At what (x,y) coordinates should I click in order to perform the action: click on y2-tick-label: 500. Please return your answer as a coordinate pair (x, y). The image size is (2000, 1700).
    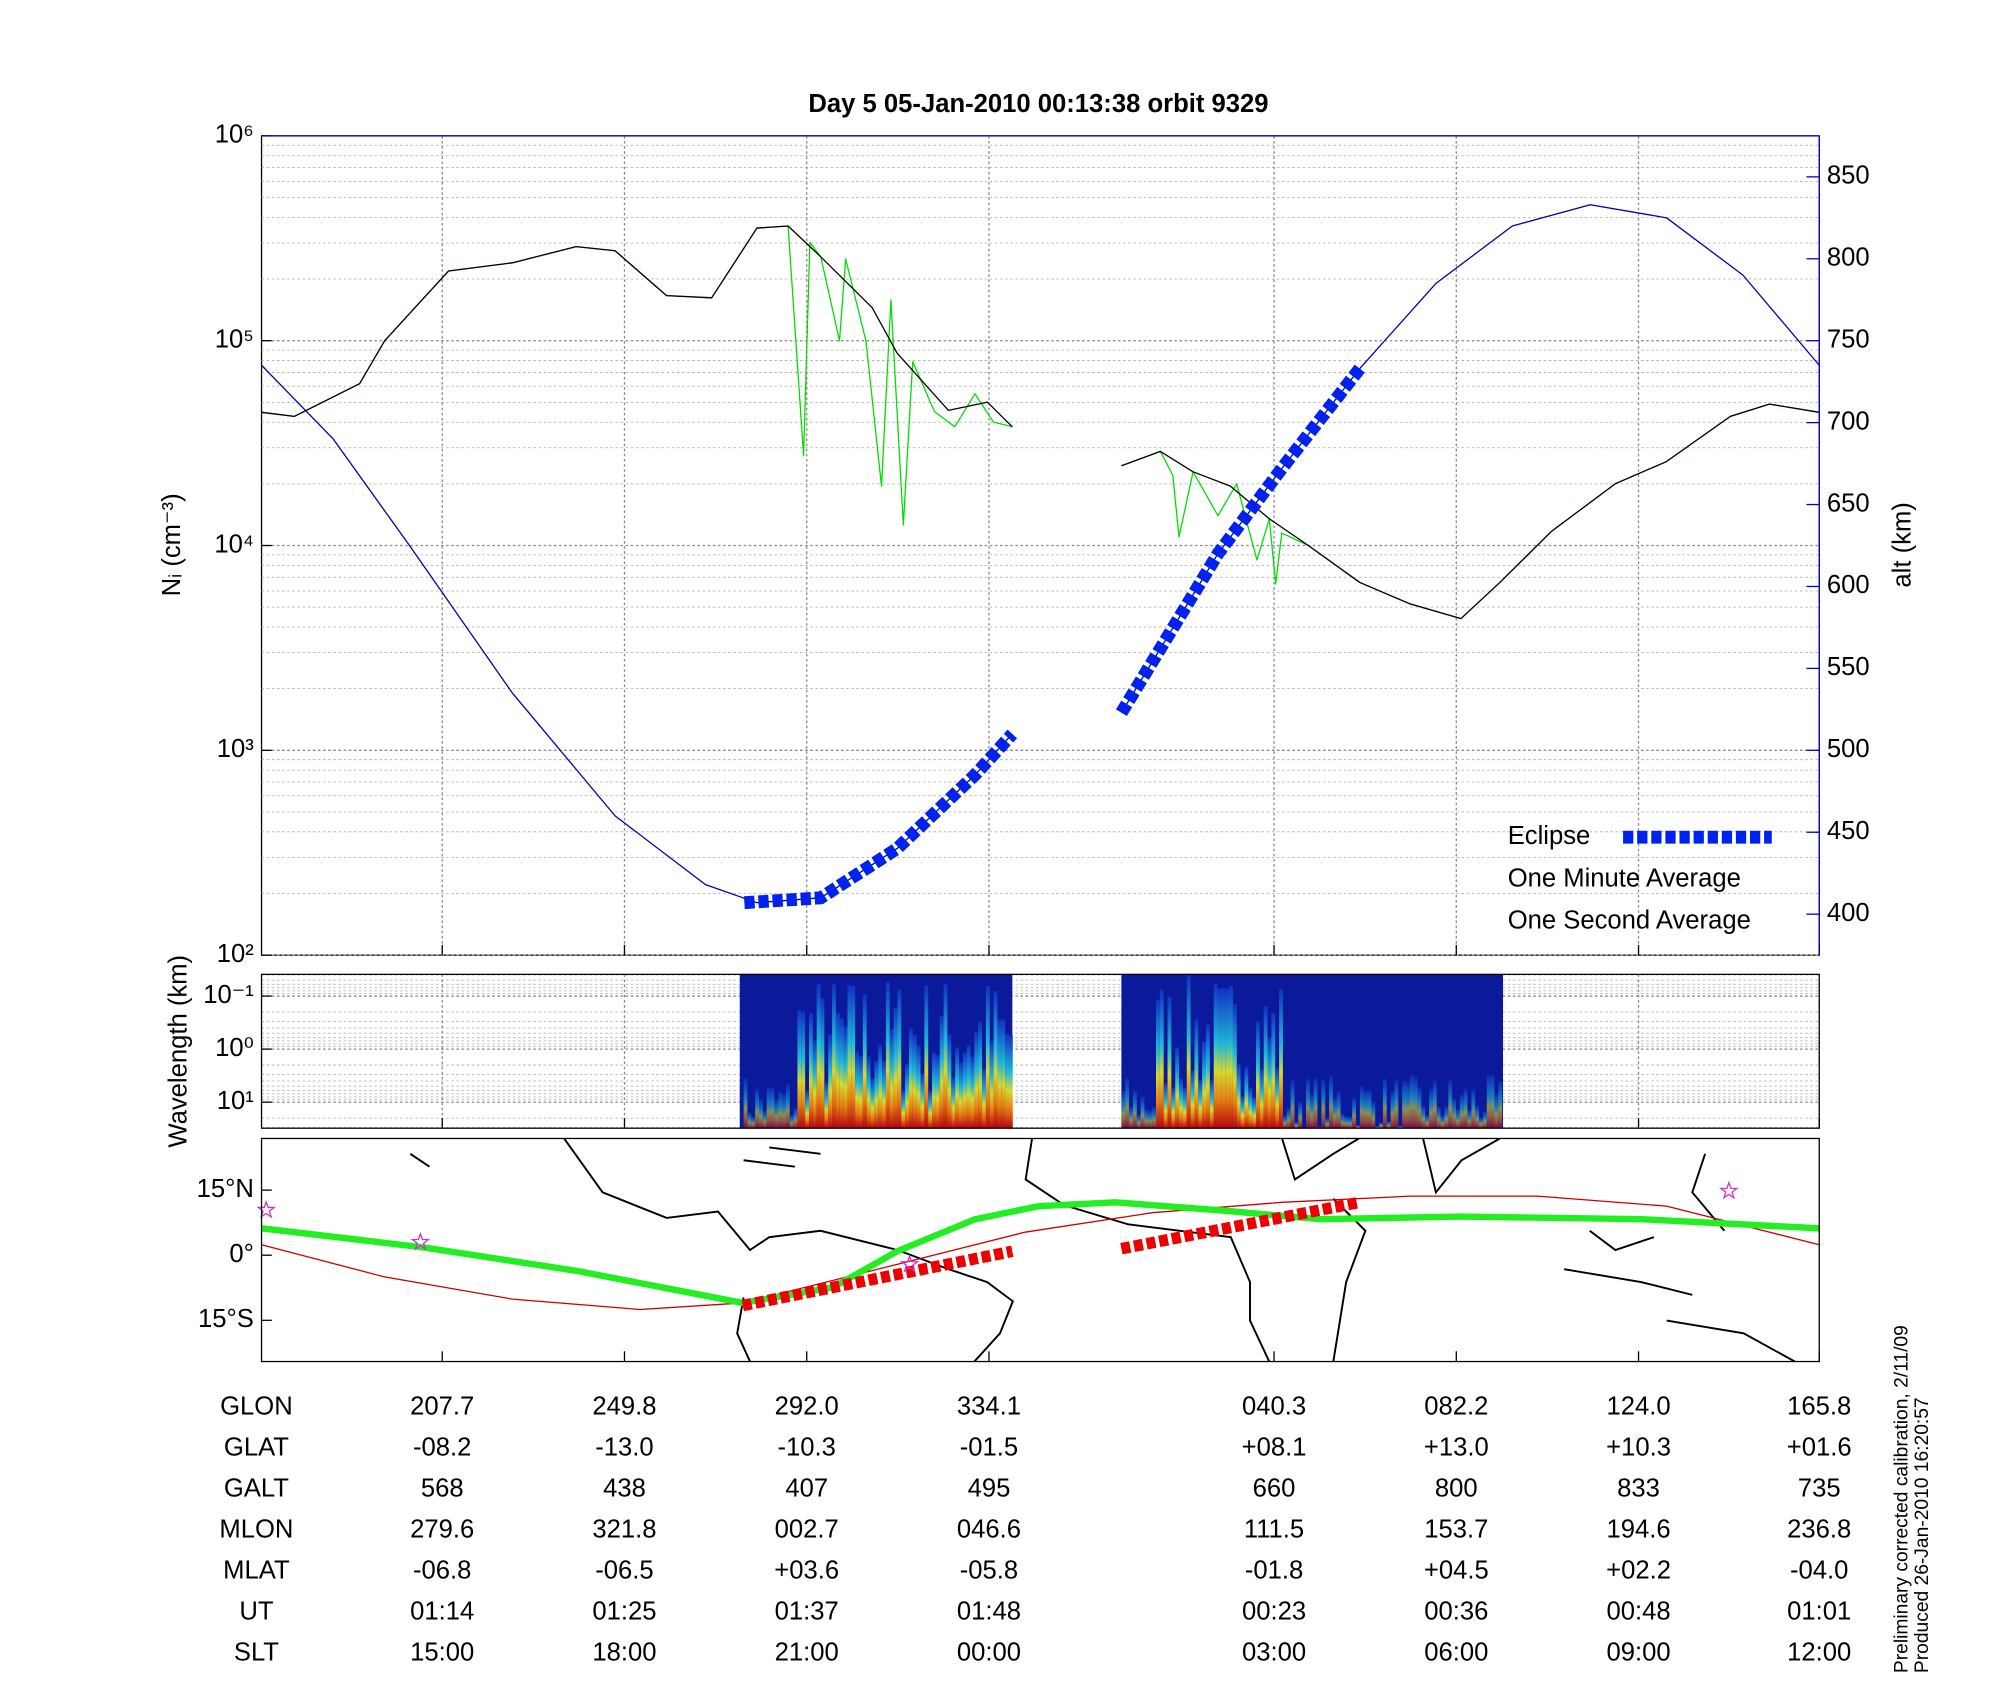
    Looking at the image, I should click on (1848, 749).